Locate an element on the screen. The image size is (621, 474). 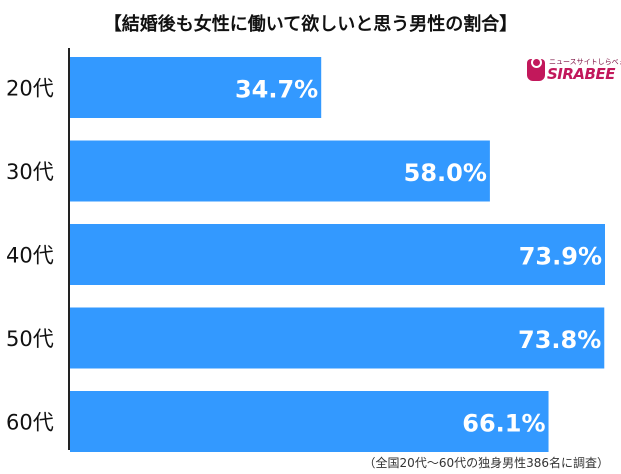
chart-title: 【結婚後も女性に働いて欲しいと思う男性の割合】 is located at coordinates (310, 24).